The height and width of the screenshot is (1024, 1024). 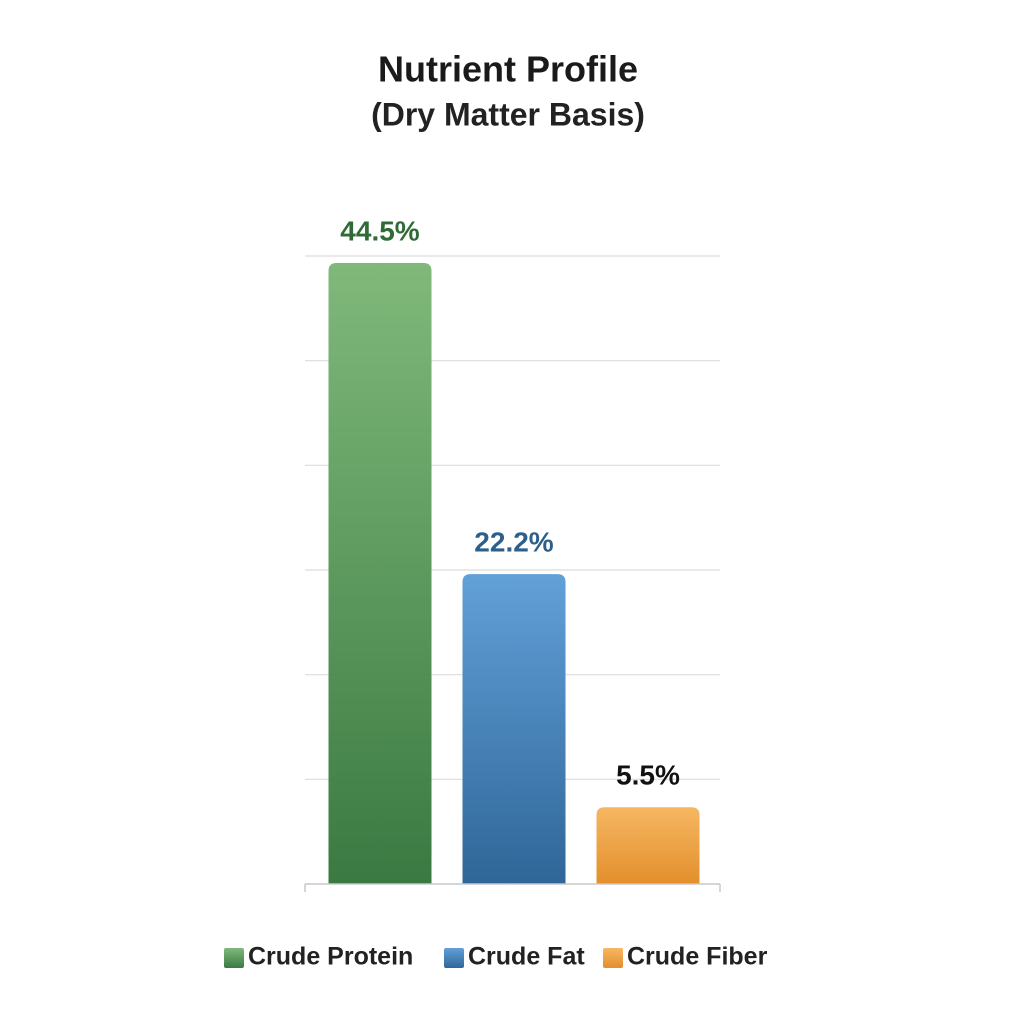 What do you see at coordinates (513, 542) in the screenshot?
I see `value-label: 22.2%` at bounding box center [513, 542].